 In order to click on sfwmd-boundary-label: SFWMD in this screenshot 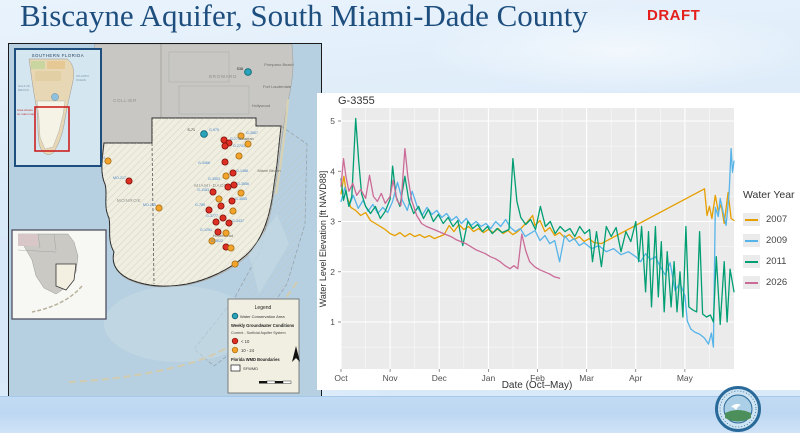, I will do `click(250, 368)`.